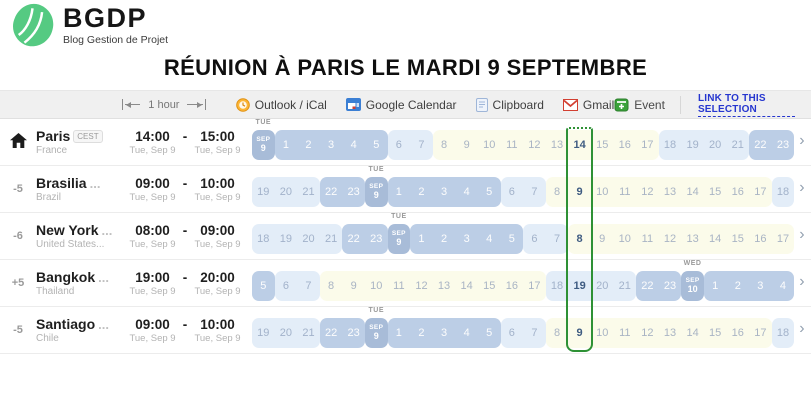 The height and width of the screenshot is (400, 811). What do you see at coordinates (53, 136) in the screenshot?
I see `city-name: Paris` at bounding box center [53, 136].